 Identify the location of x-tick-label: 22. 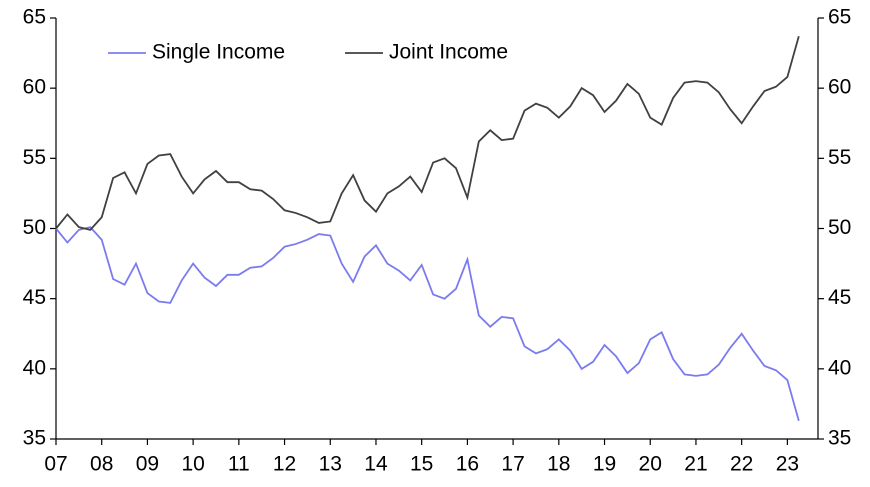
(741, 464).